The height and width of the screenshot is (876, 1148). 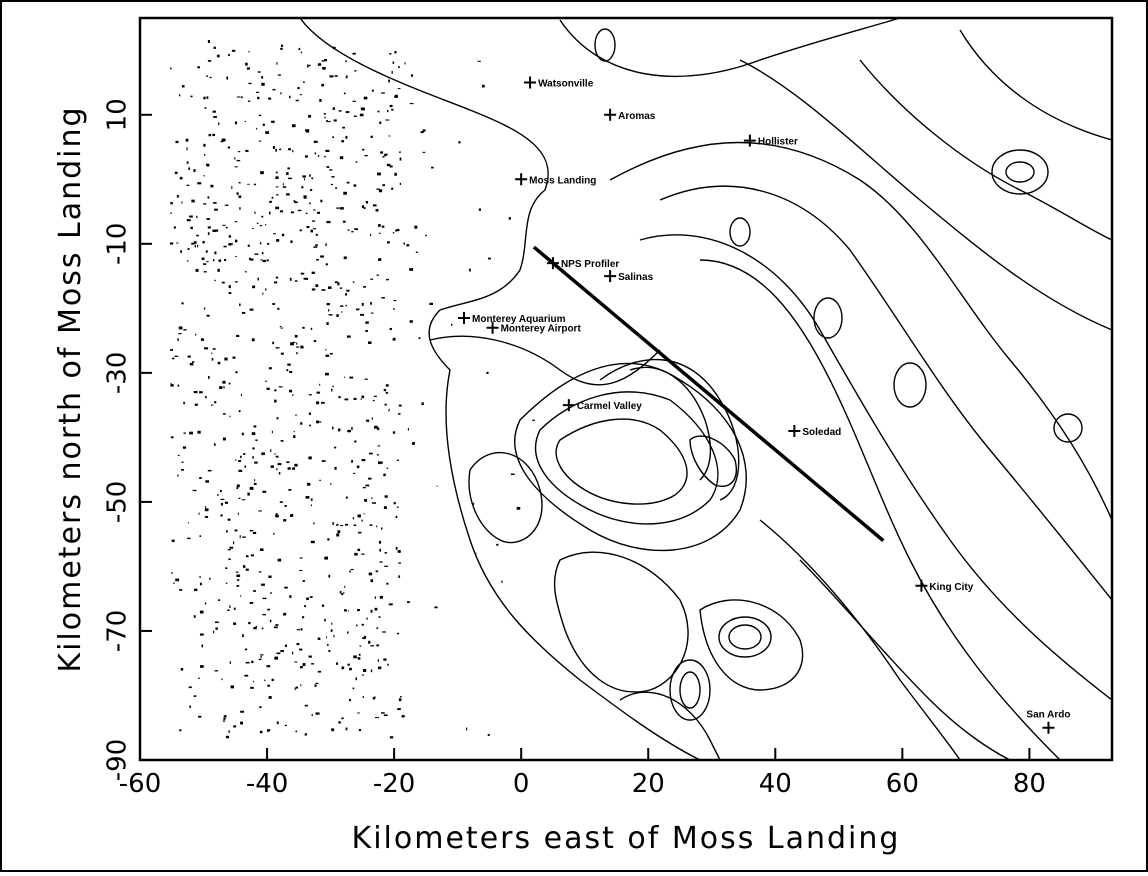 What do you see at coordinates (70, 388) in the screenshot?
I see `y-axis-label: Kilometers north of Moss Landing` at bounding box center [70, 388].